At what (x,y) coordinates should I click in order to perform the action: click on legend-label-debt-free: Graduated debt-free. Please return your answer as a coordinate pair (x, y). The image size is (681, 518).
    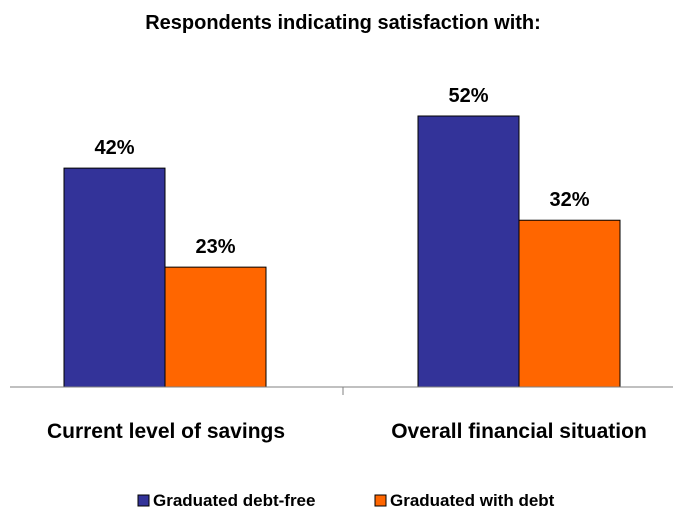
    Looking at the image, I should click on (234, 500).